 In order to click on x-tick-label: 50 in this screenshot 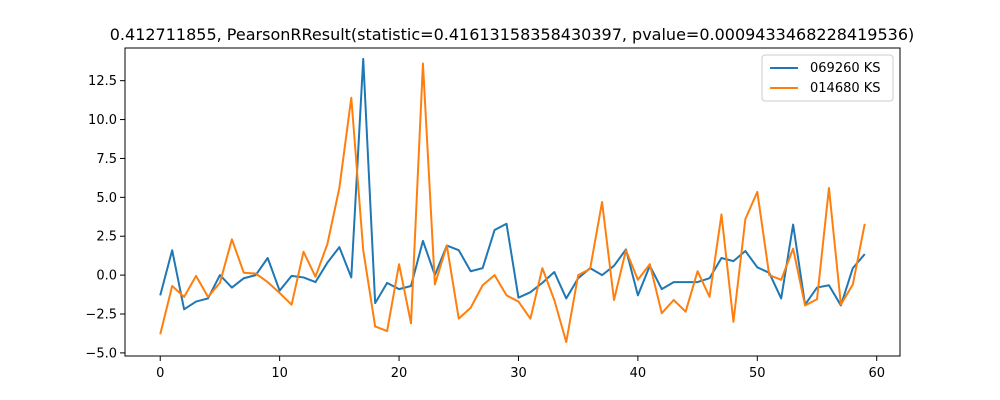, I will do `click(757, 373)`.